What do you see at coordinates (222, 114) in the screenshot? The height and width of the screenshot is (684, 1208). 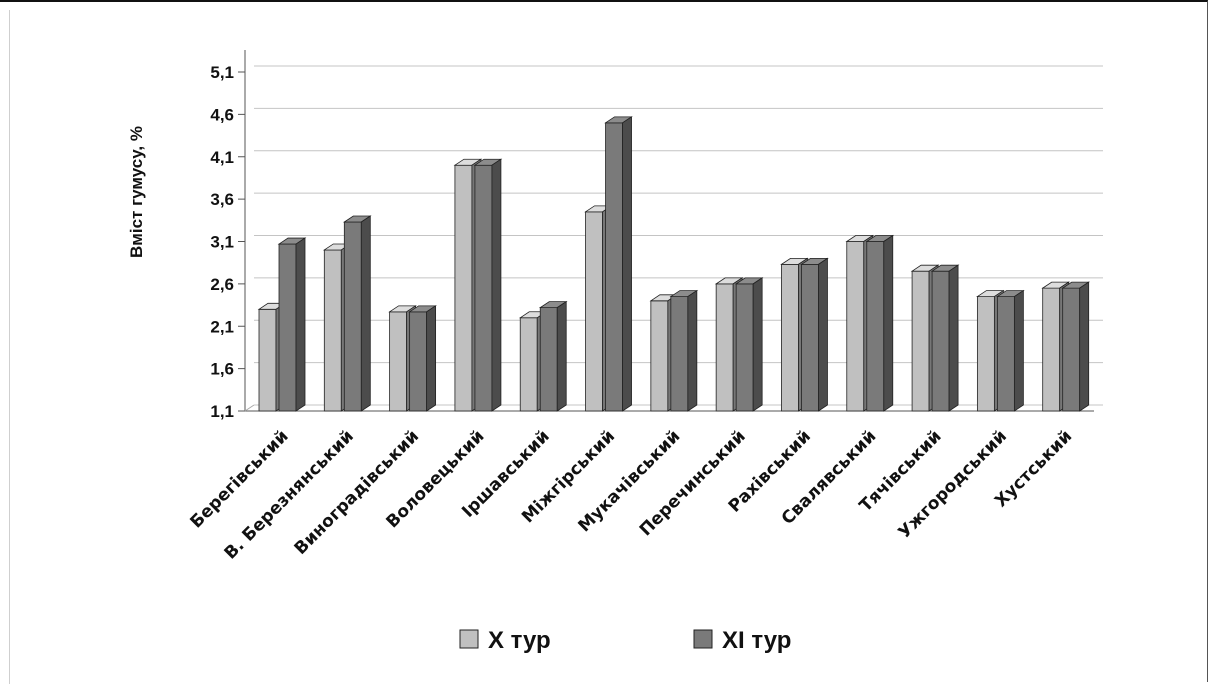 I see `y-tick-label: 4,6` at bounding box center [222, 114].